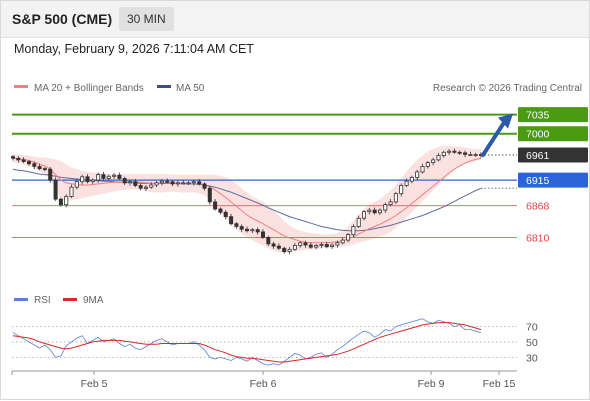 The width and height of the screenshot is (590, 401). What do you see at coordinates (538, 116) in the screenshot?
I see `level-tag-label-7035: 7035` at bounding box center [538, 116].